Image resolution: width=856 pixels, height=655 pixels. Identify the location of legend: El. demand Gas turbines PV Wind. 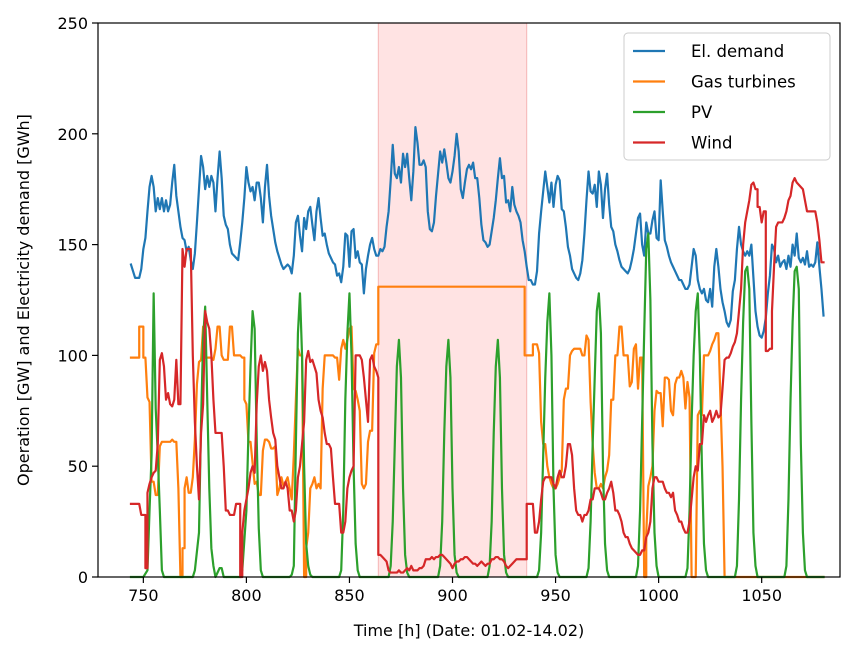
(727, 96).